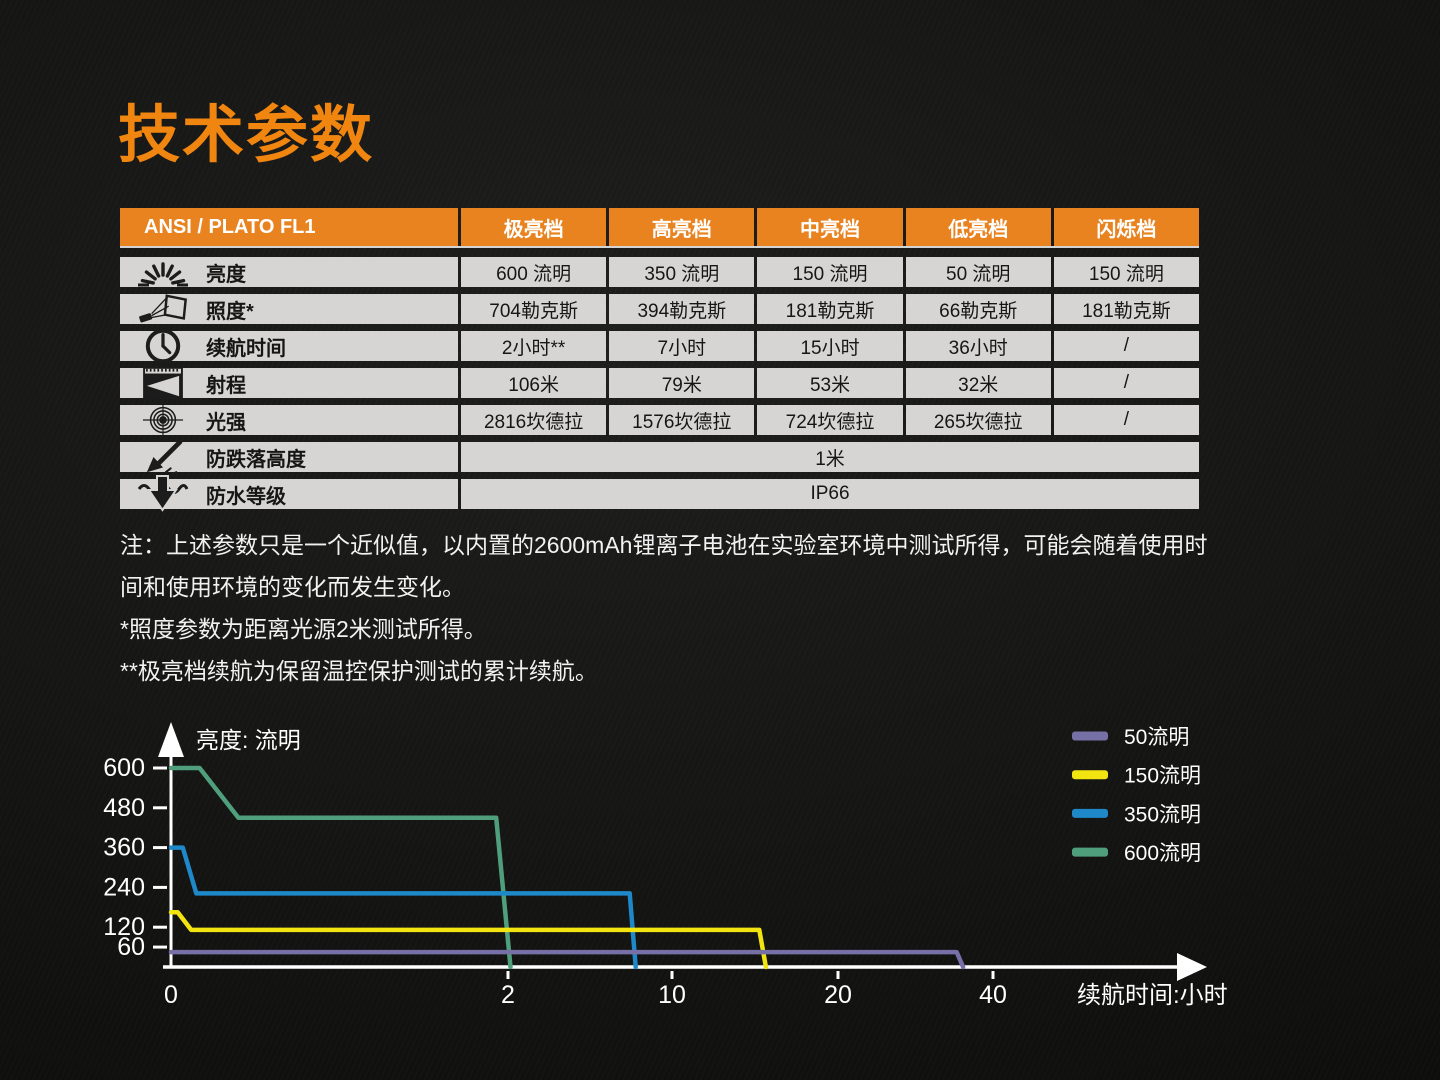  I want to click on table-row: 防跌落高度 1米, so click(659, 458).